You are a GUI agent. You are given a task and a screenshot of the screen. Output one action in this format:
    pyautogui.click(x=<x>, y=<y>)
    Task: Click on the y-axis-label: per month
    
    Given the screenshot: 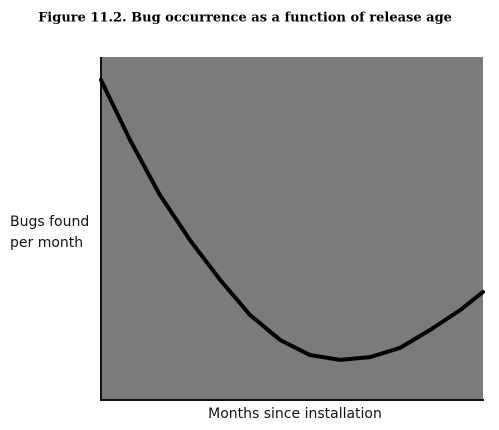 What is the action you would take?
    pyautogui.click(x=46, y=243)
    